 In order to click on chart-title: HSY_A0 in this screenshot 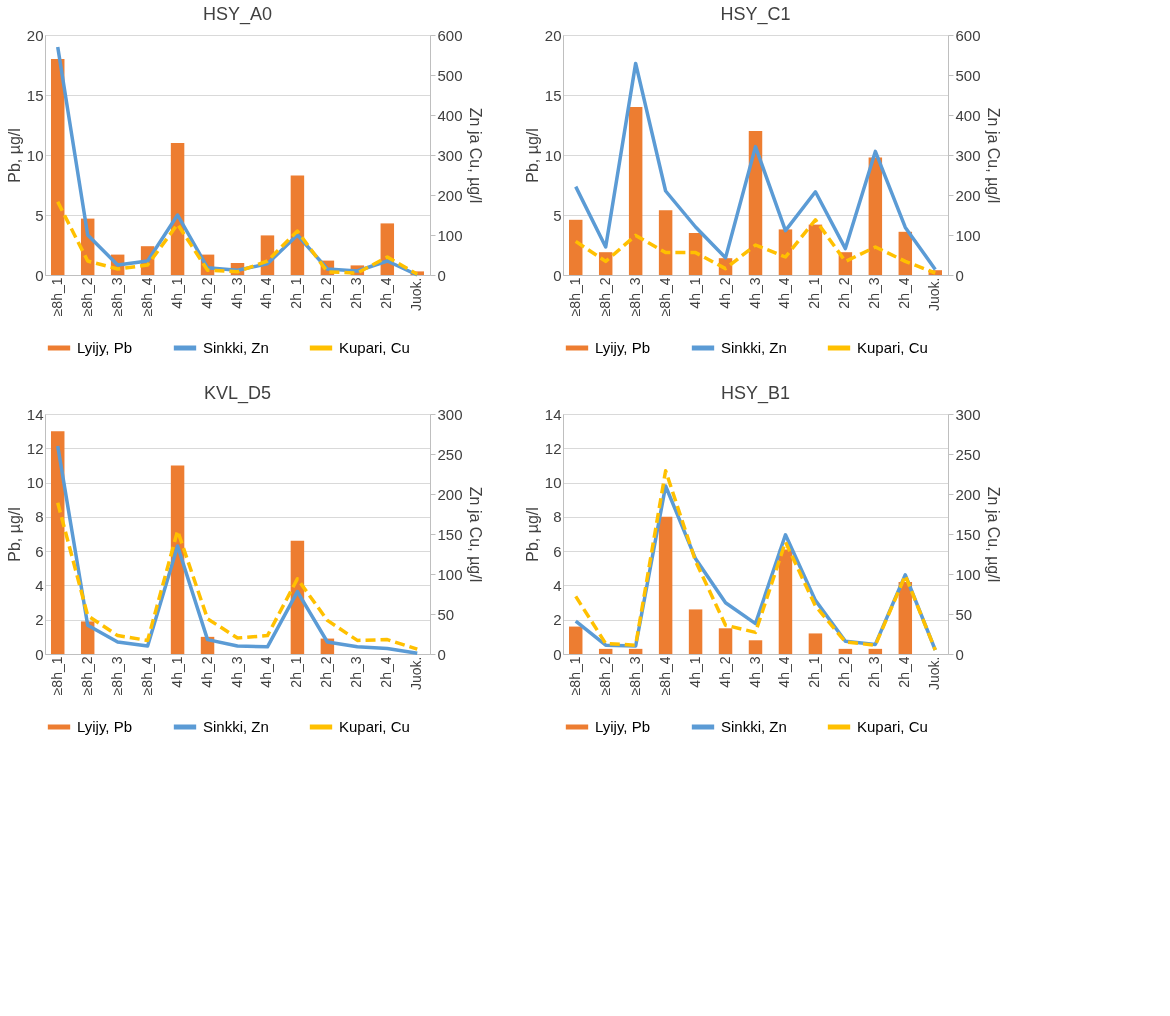, I will do `click(237, 14)`.